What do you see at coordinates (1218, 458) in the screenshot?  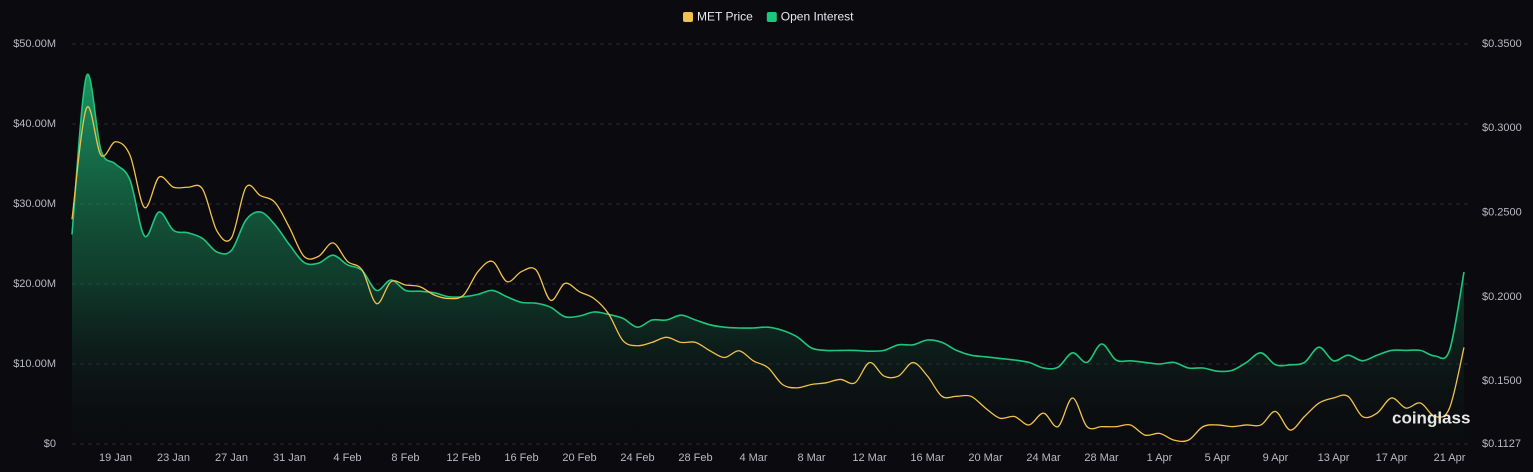 I see `x-tick-label: 5 Apr` at bounding box center [1218, 458].